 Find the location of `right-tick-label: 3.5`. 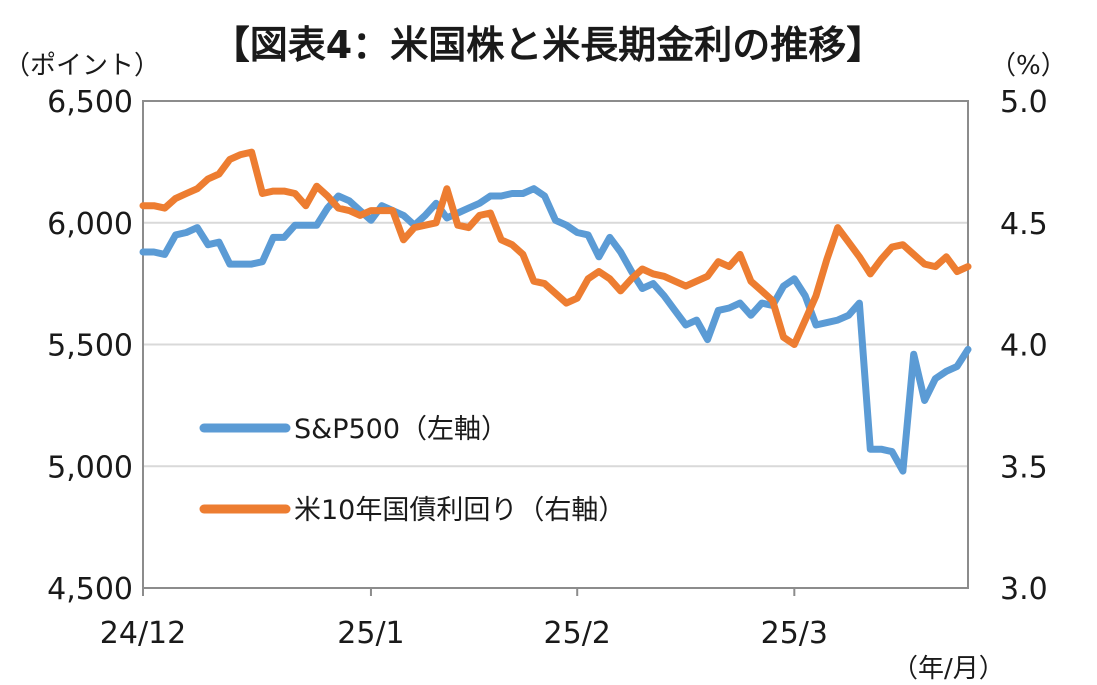

right-tick-label: 3.5 is located at coordinates (1024, 467).